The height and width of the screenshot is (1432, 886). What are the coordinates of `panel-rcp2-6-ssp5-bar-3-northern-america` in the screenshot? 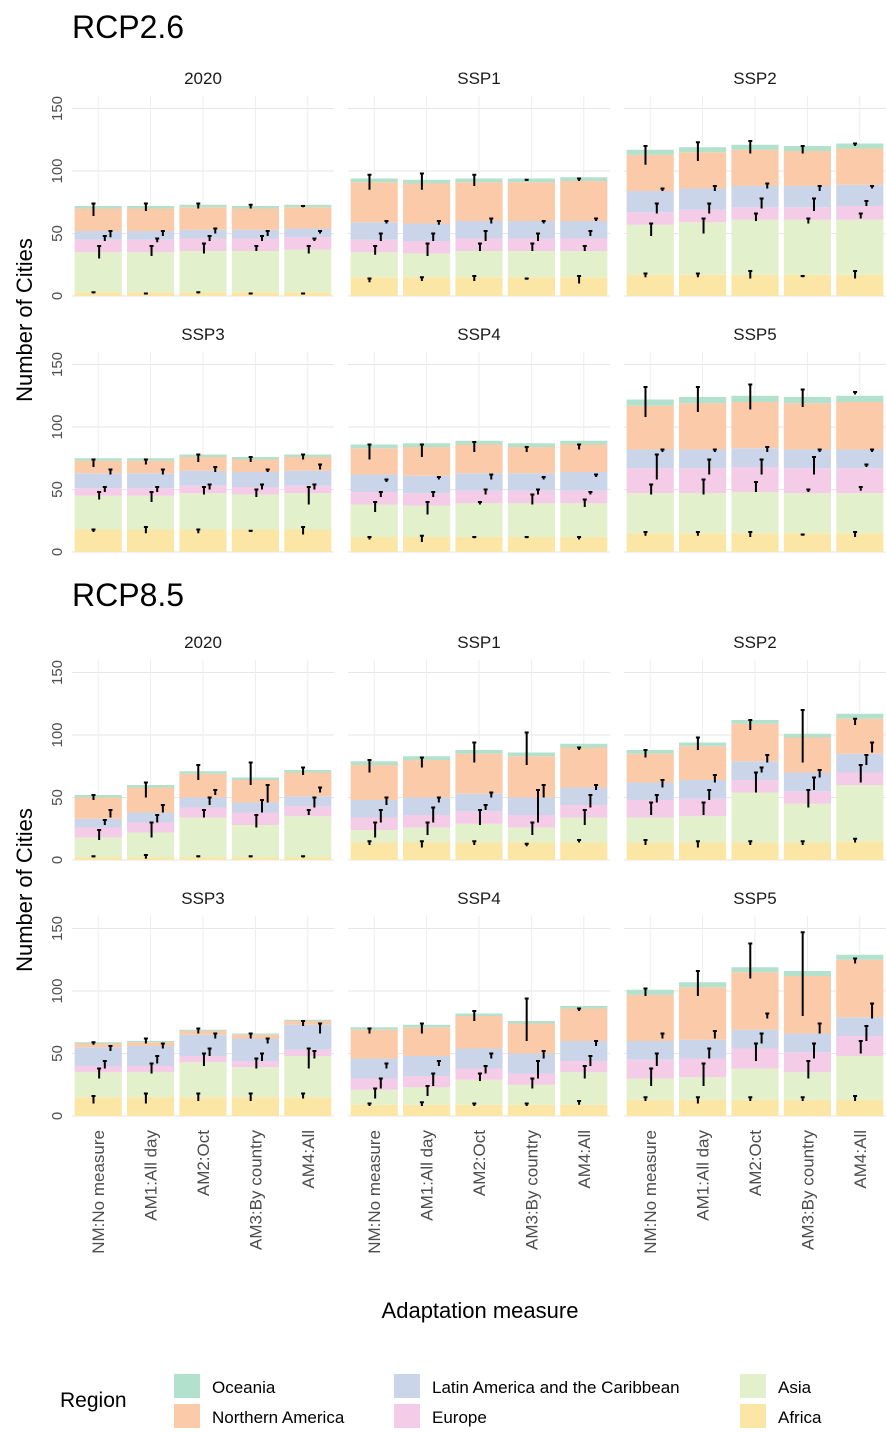 It's located at (807, 426).